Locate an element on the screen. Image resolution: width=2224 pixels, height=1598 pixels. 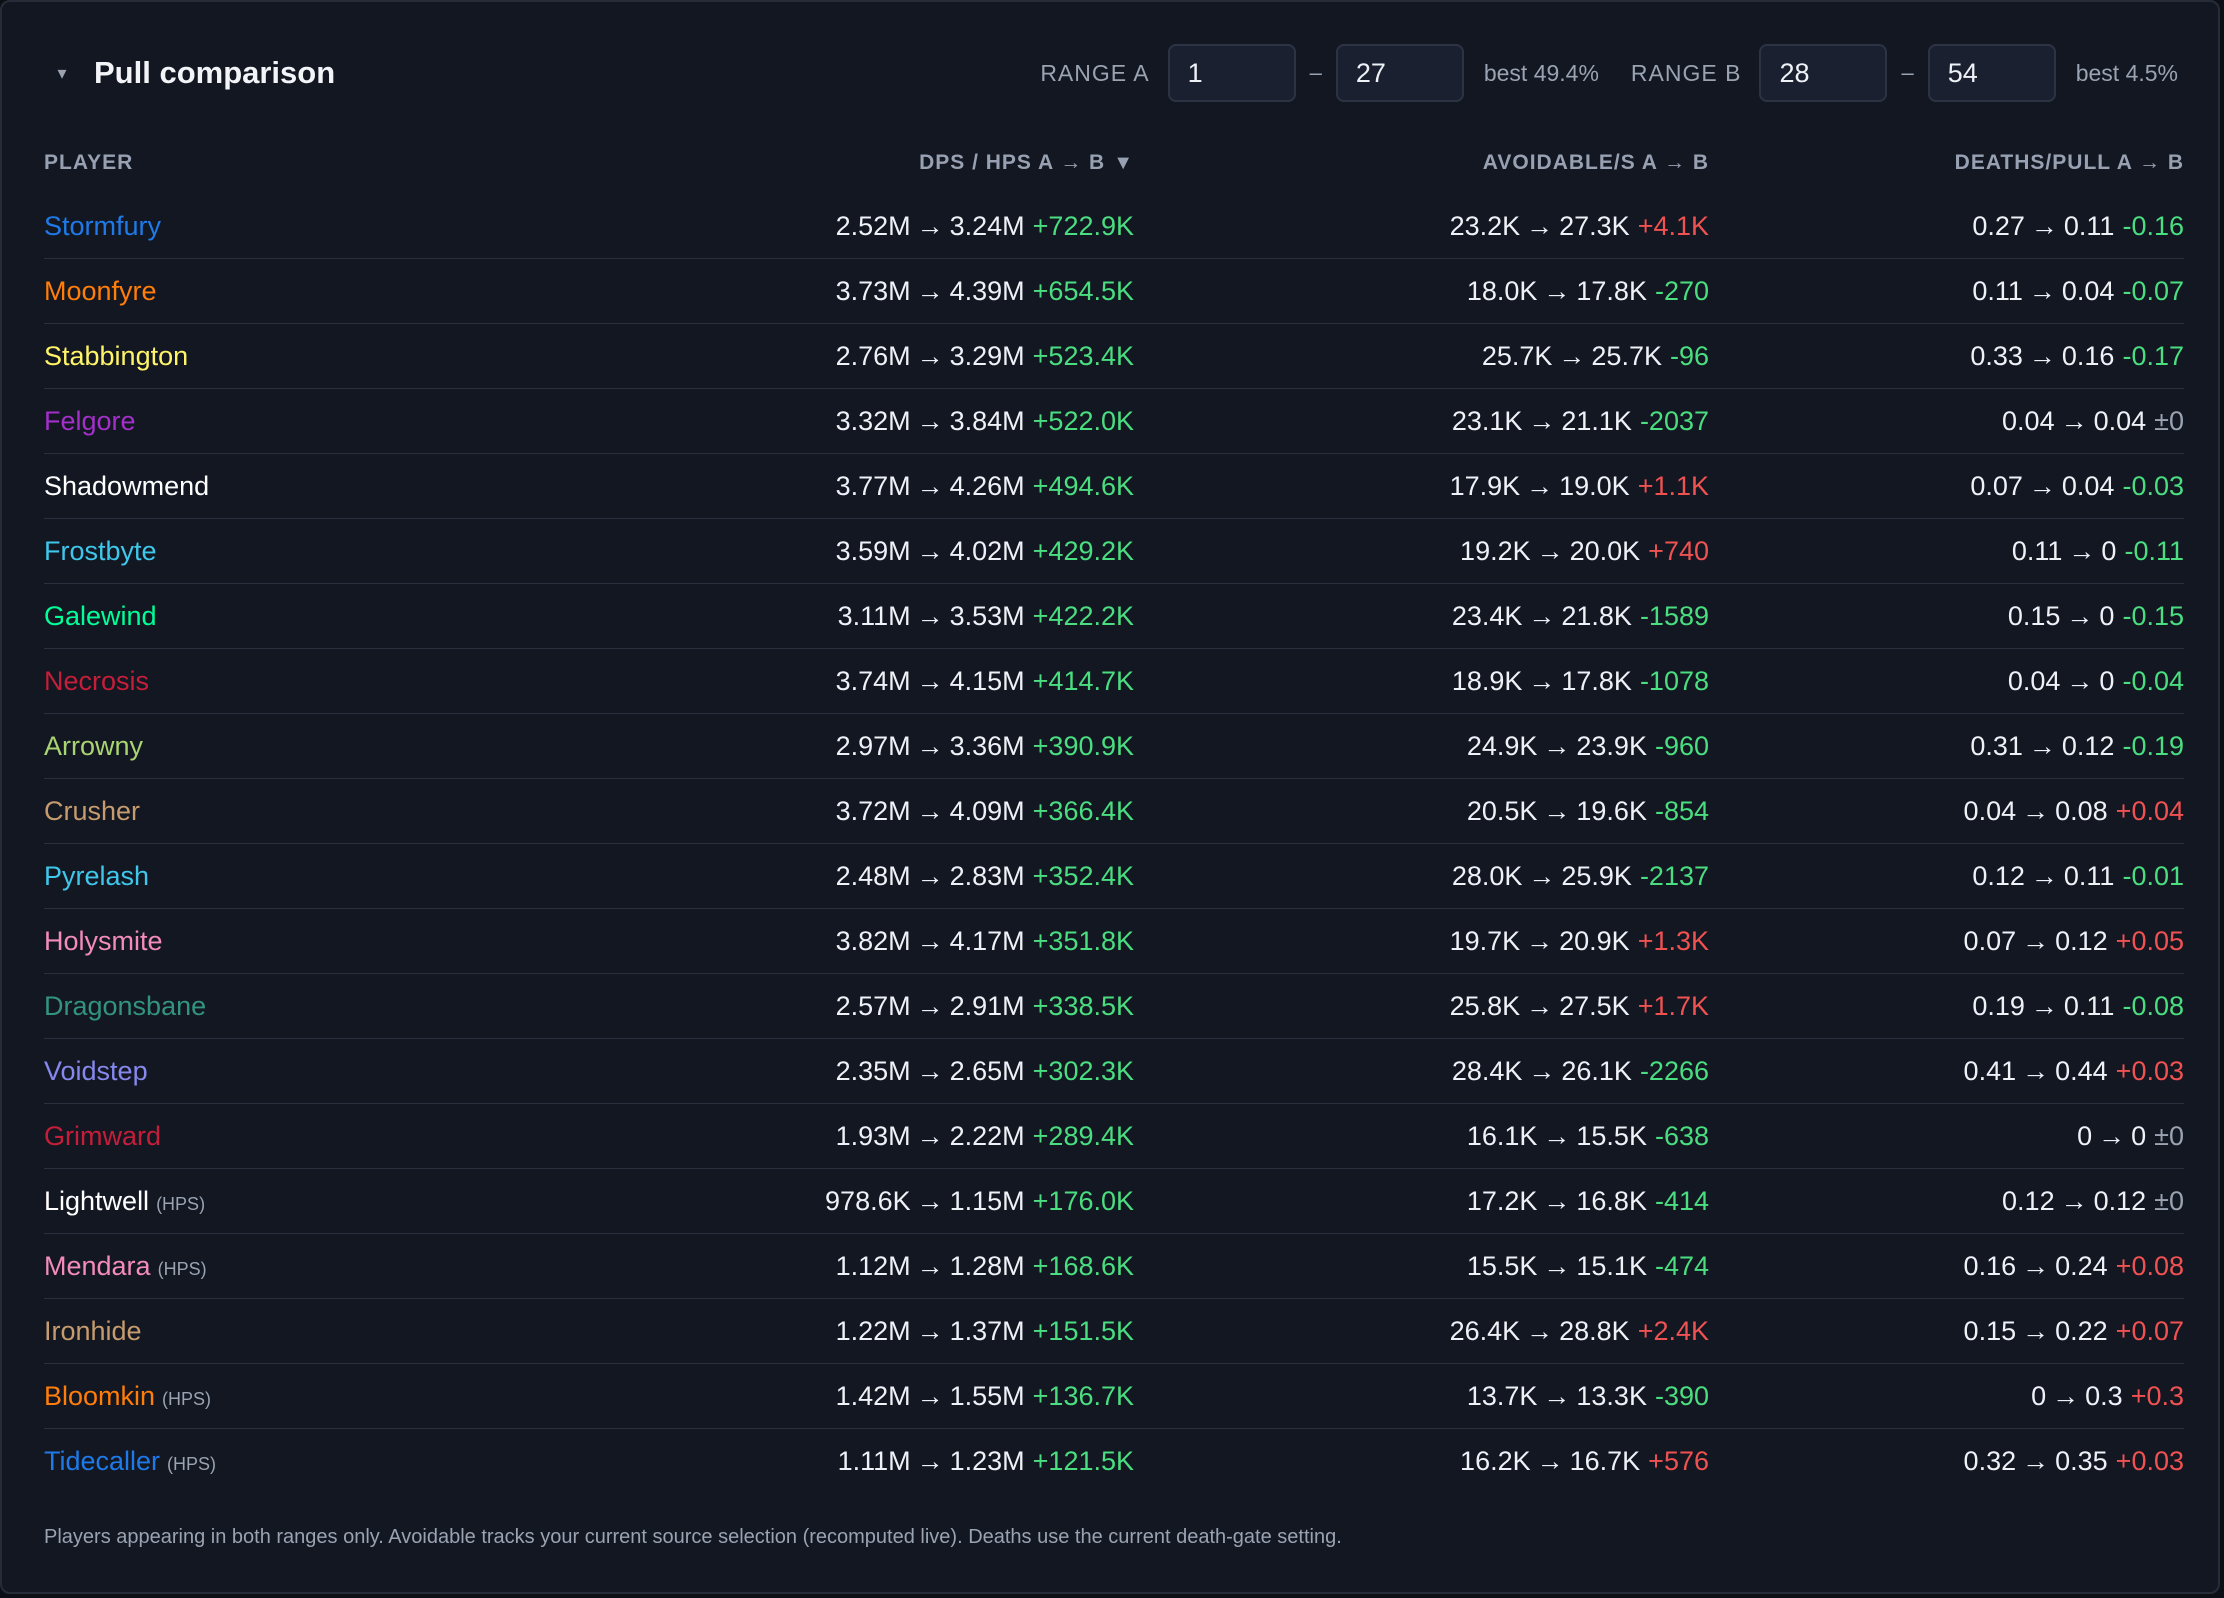
avoidable-cell: 20.5K → 19.6K -854 is located at coordinates (1421, 811).